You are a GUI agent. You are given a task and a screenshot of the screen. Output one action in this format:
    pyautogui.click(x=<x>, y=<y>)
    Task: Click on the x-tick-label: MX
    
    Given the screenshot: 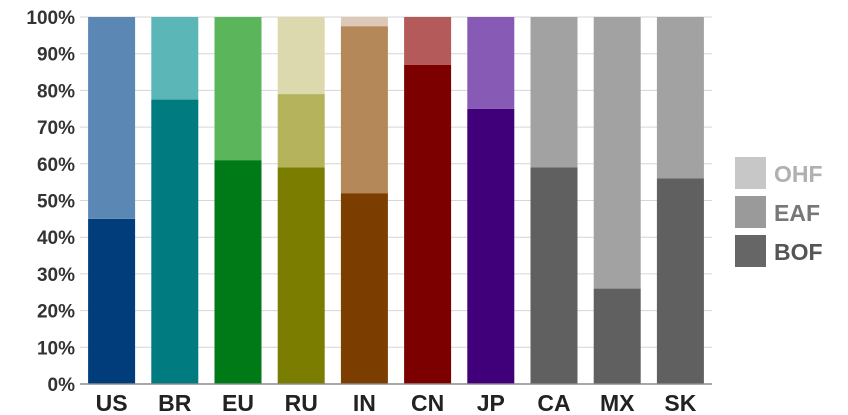 What is the action you would take?
    pyautogui.click(x=617, y=402)
    